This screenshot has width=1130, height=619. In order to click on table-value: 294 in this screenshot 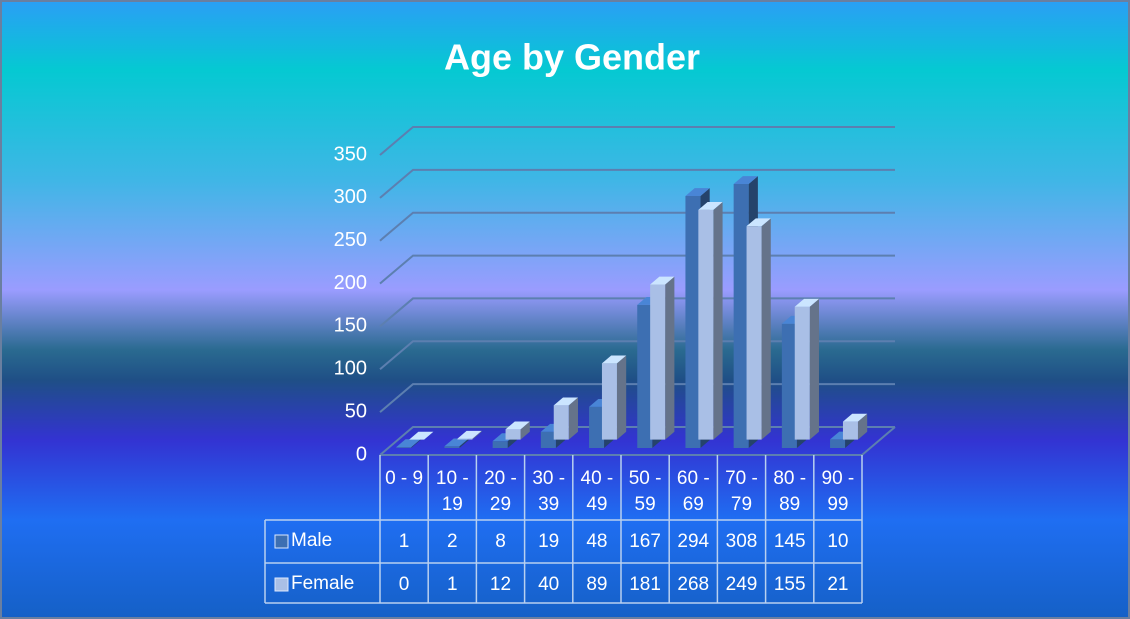, I will do `click(693, 541)`.